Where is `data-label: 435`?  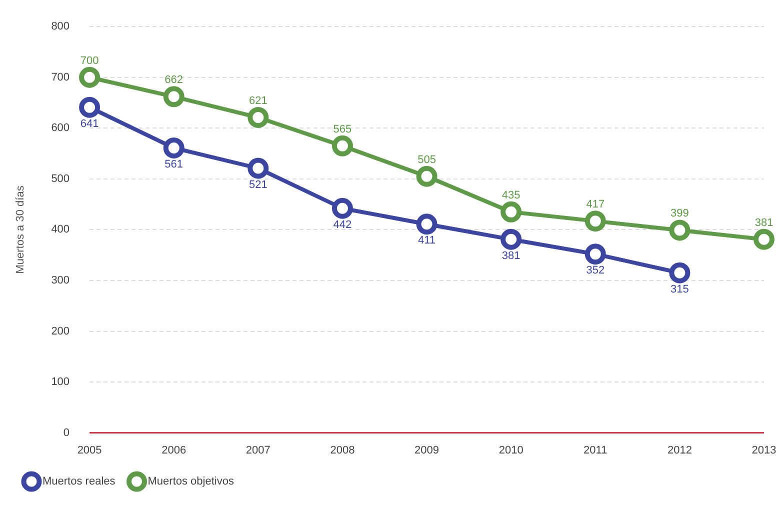 data-label: 435 is located at coordinates (511, 195).